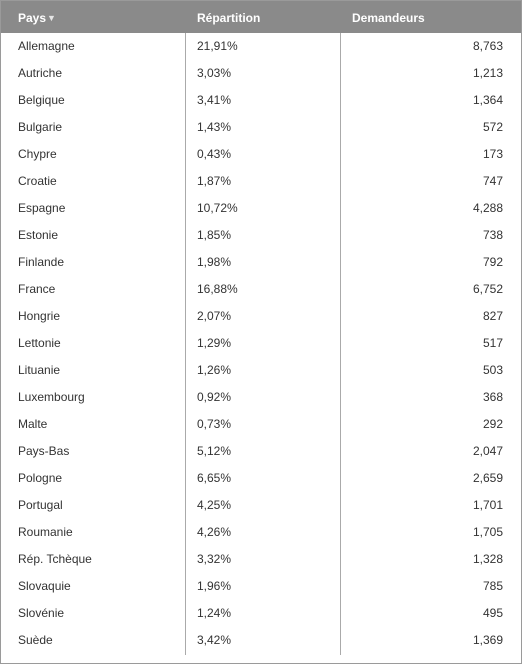 Image resolution: width=523 pixels, height=665 pixels. I want to click on cell-demandeurs: 738, so click(492, 235).